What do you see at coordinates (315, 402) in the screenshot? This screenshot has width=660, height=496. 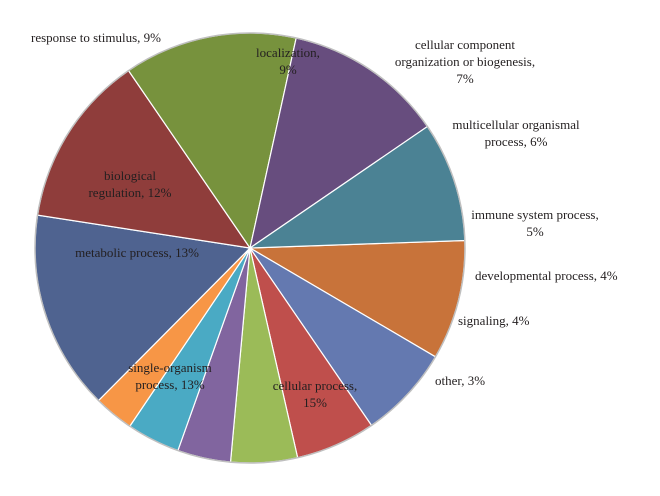 I see `slice-label-line: 15%` at bounding box center [315, 402].